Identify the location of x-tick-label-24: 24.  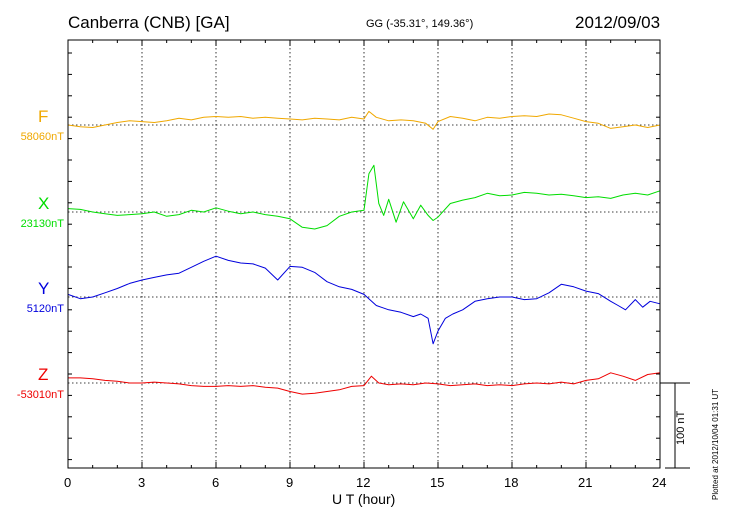
(659, 482).